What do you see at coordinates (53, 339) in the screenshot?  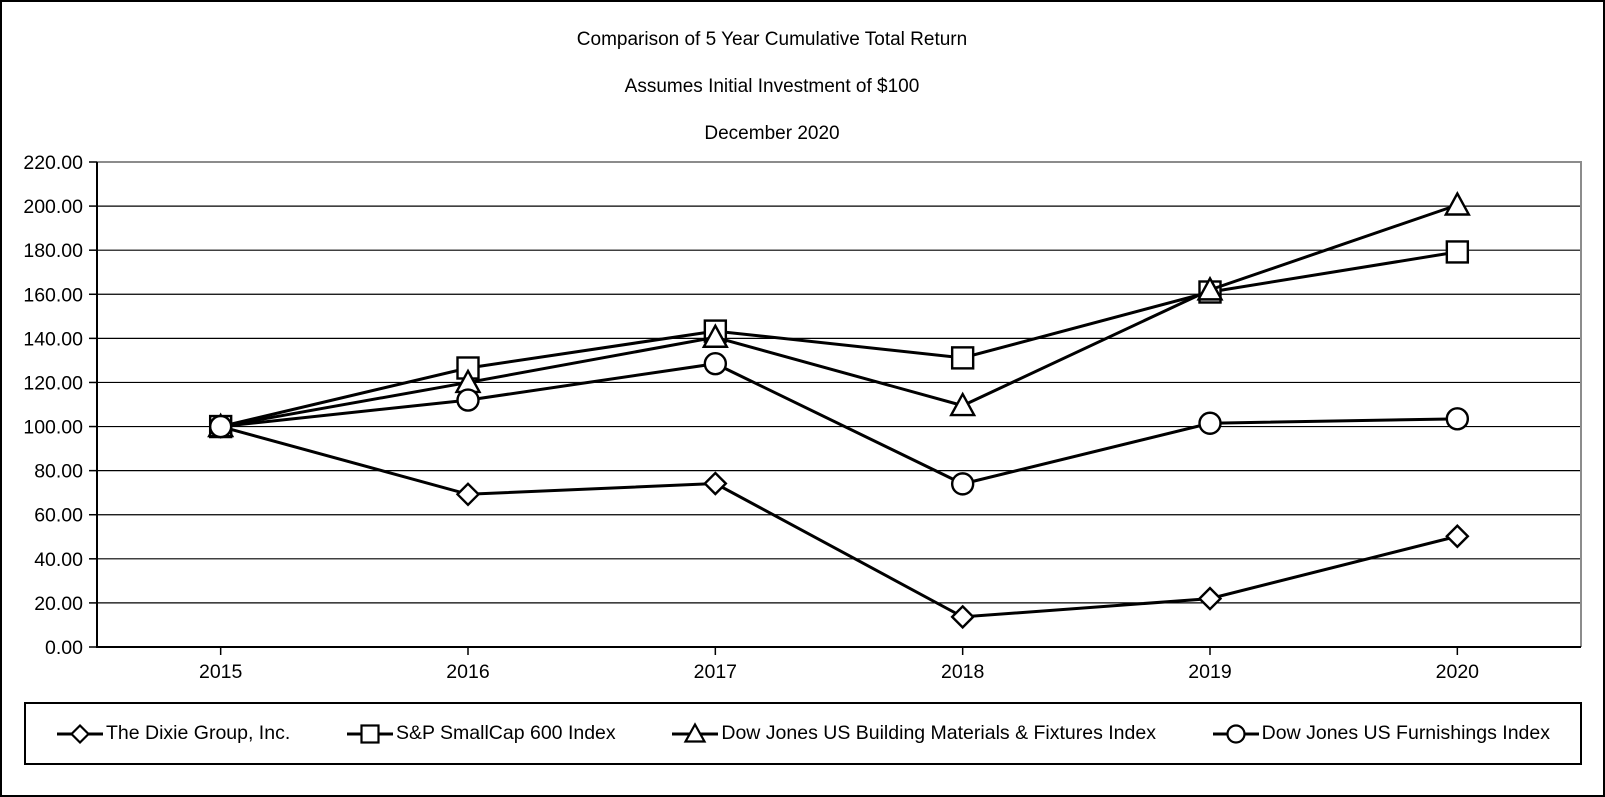 I see `y-tick-label: 140.00` at bounding box center [53, 339].